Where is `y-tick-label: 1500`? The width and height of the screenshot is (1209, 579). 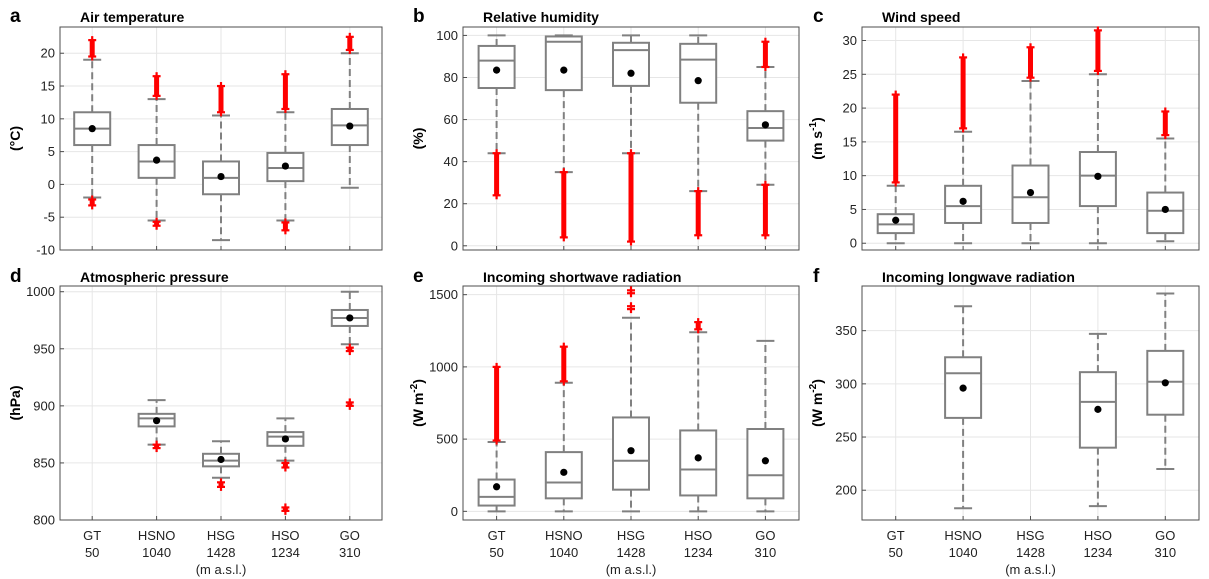
y-tick-label: 1500 is located at coordinates (443, 294).